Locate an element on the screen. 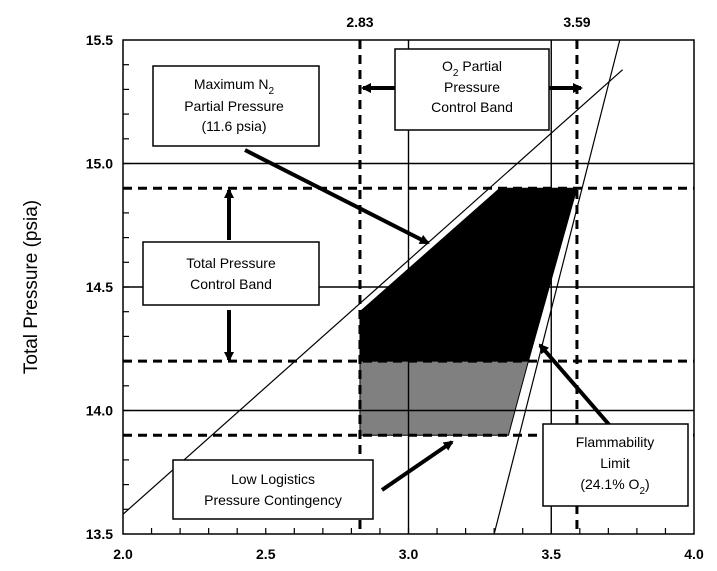 The height and width of the screenshot is (571, 717). total-band-text-line1: Total Pressure is located at coordinates (231, 263).